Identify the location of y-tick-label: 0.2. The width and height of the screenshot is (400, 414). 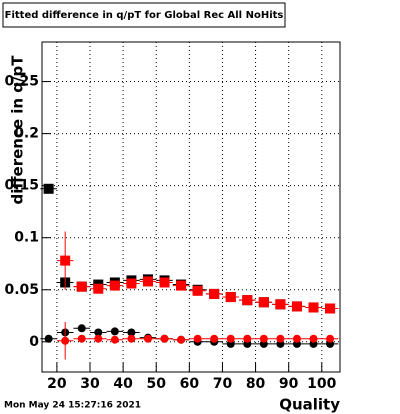
(26, 134).